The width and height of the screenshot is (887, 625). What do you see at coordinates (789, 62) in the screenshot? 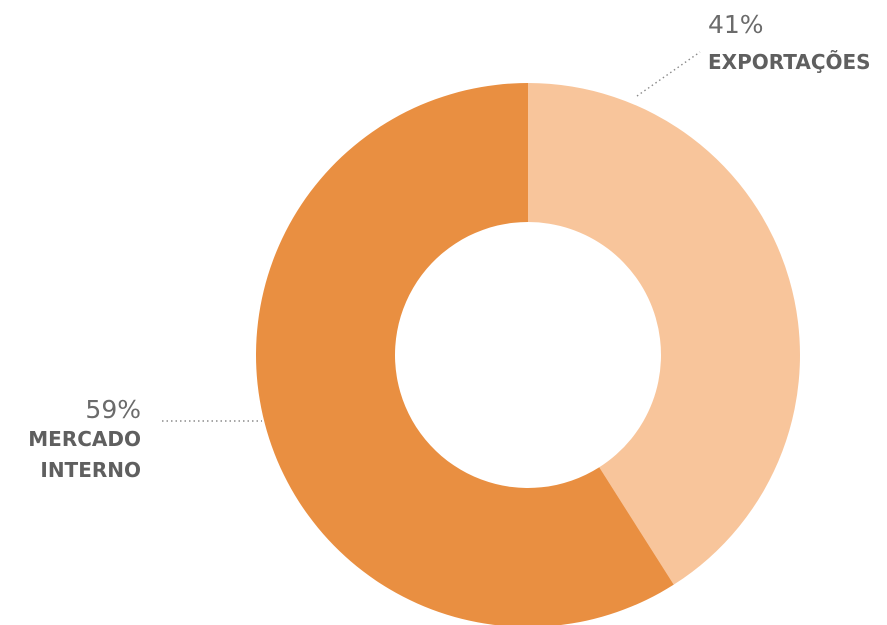
I see `category-label-exportacoes: EXPORTAÇÕES` at bounding box center [789, 62].